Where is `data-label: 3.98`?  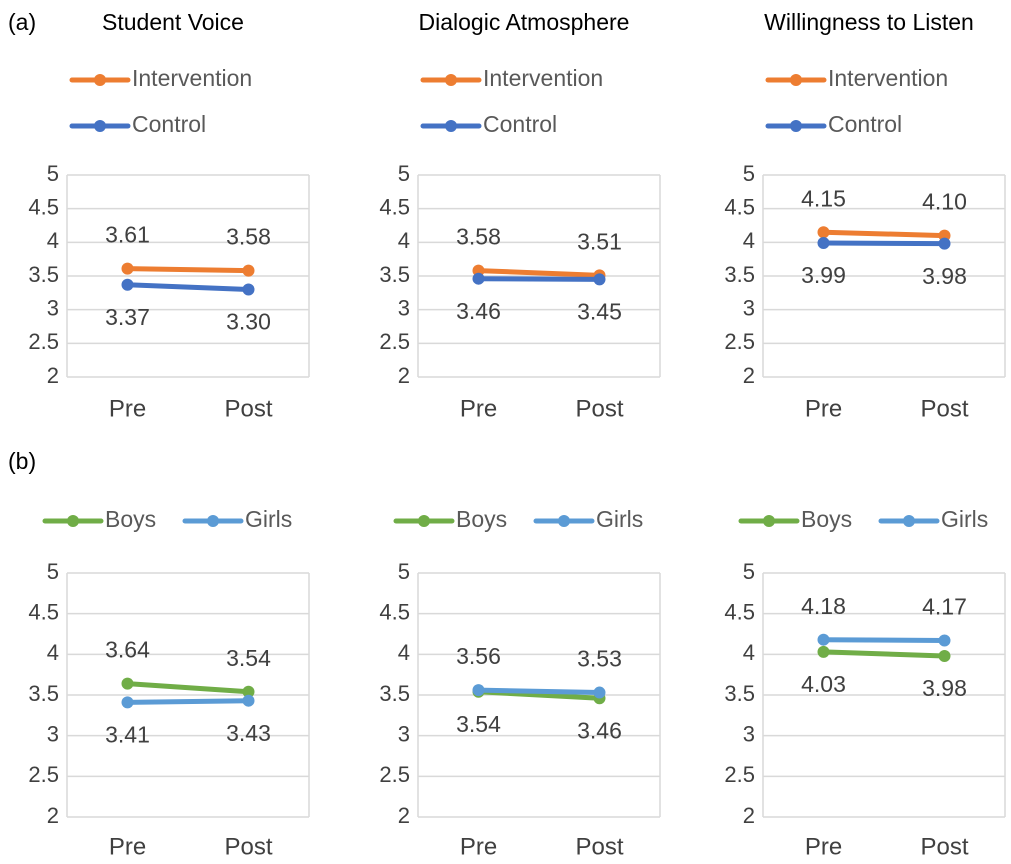 data-label: 3.98 is located at coordinates (944, 276).